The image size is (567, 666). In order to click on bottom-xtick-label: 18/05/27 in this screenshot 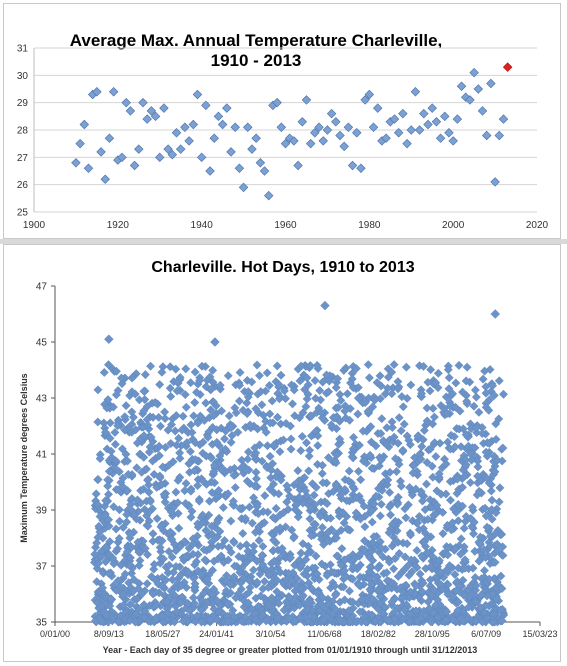, I will do `click(162, 634)`.